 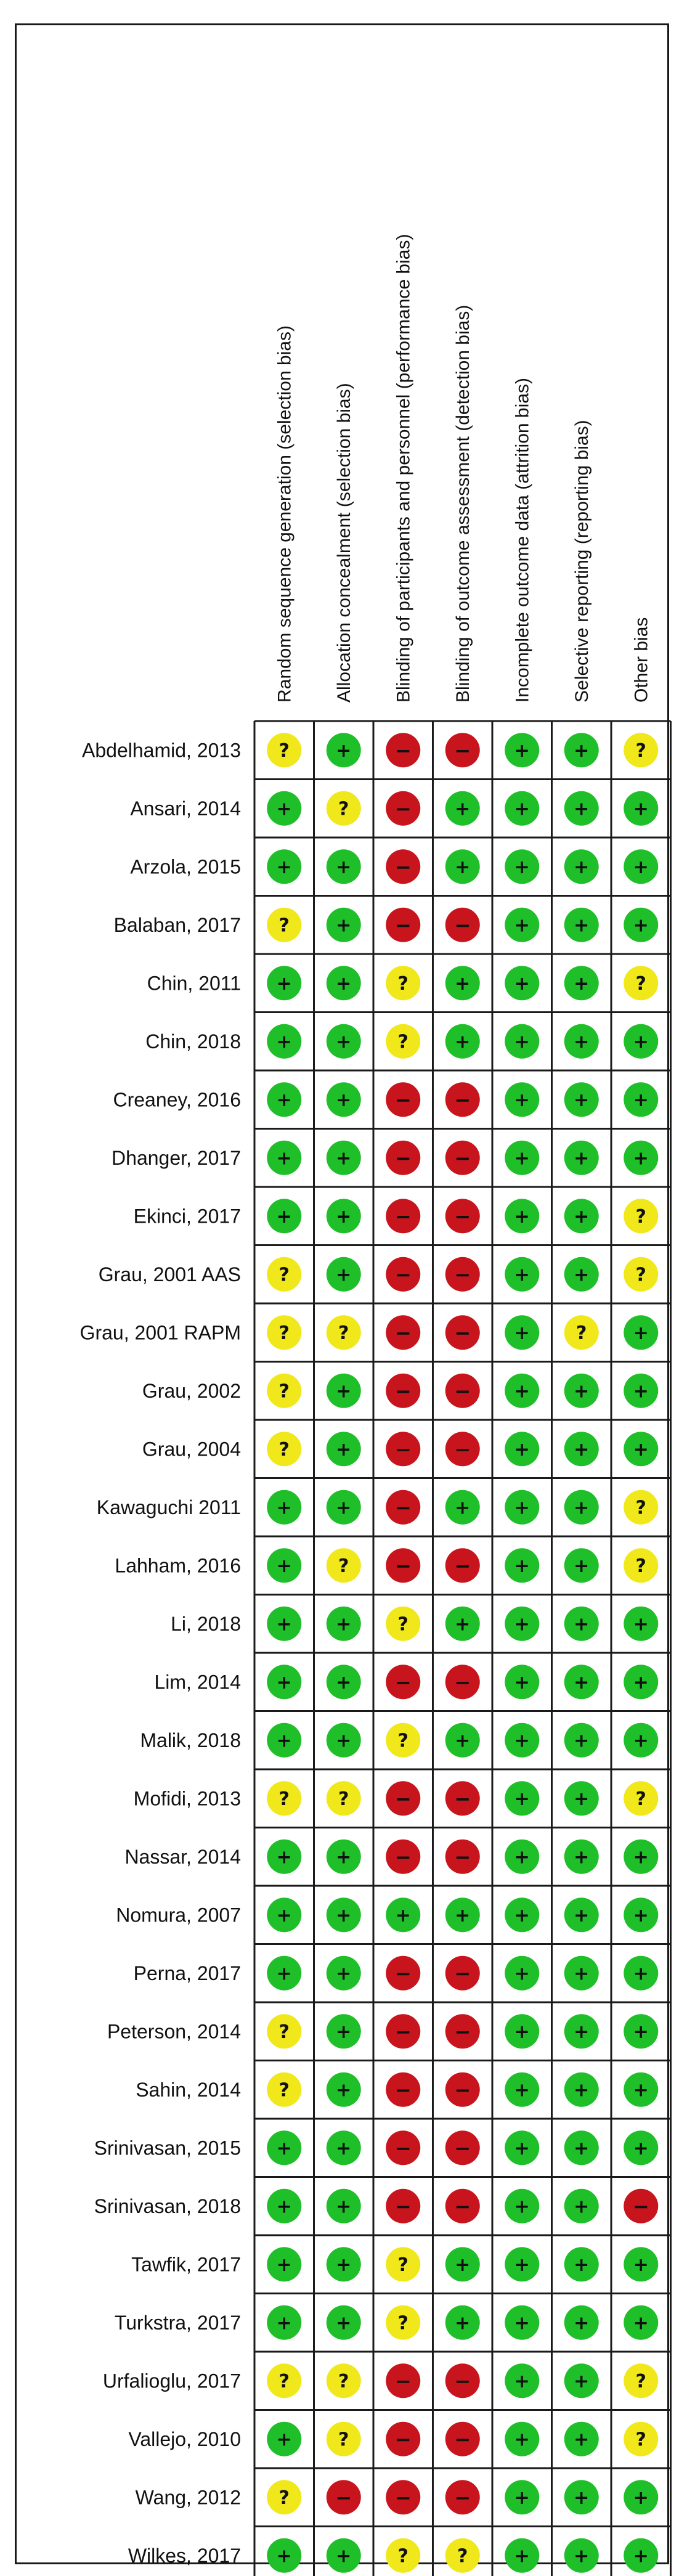 I want to click on study-label: Wilkes, 2017, so click(x=185, y=2556).